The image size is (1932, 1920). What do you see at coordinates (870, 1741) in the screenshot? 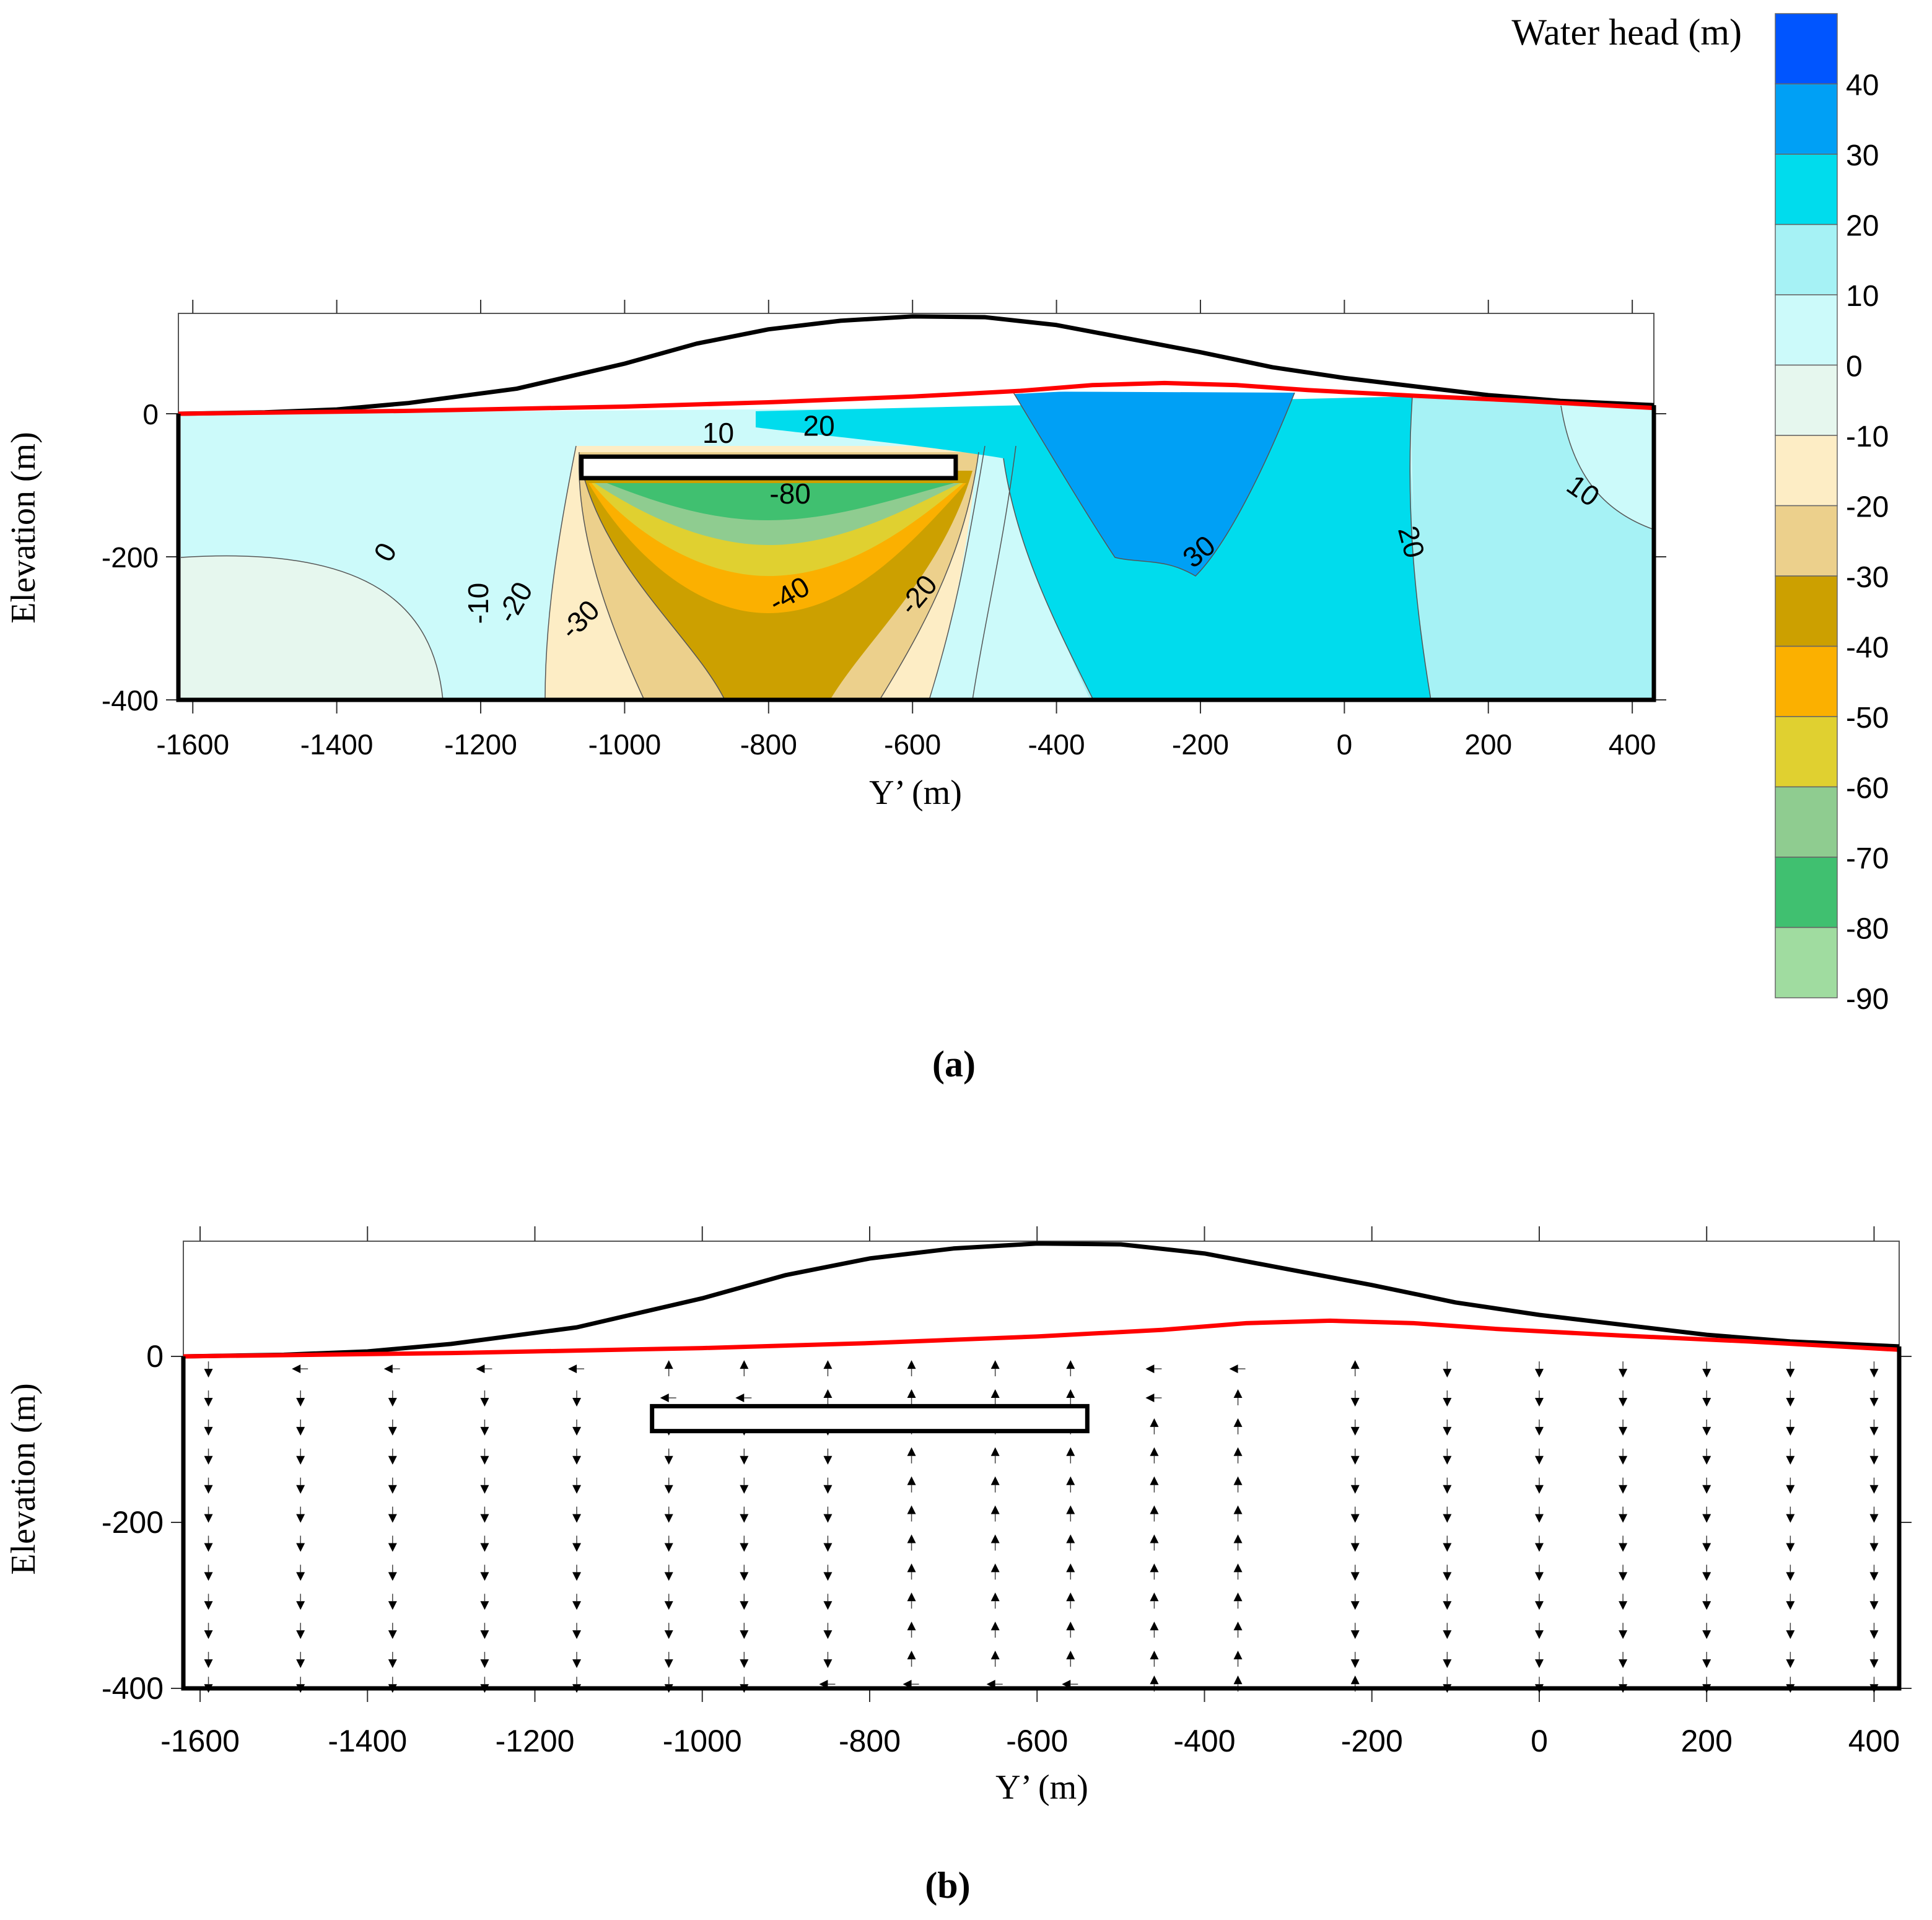
I see `x-tick-label: -800` at bounding box center [870, 1741].